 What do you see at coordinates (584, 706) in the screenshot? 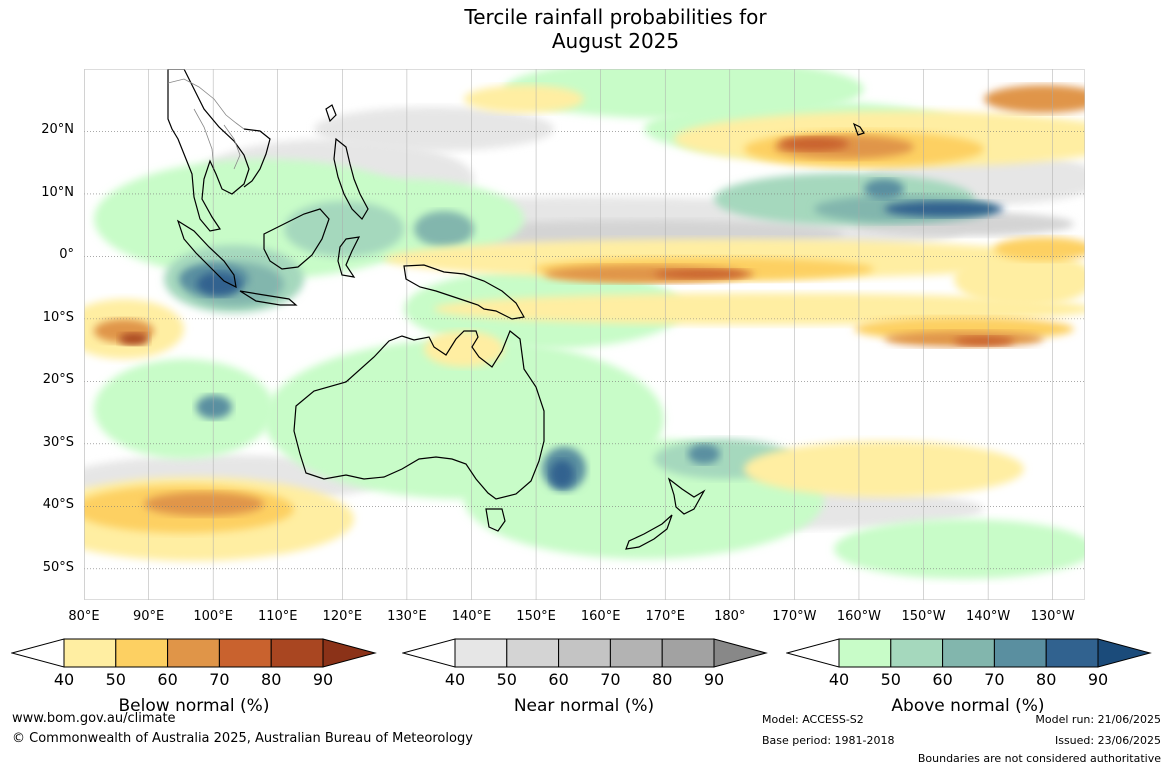
I see `near-normal-title: Near normal (%)` at bounding box center [584, 706].